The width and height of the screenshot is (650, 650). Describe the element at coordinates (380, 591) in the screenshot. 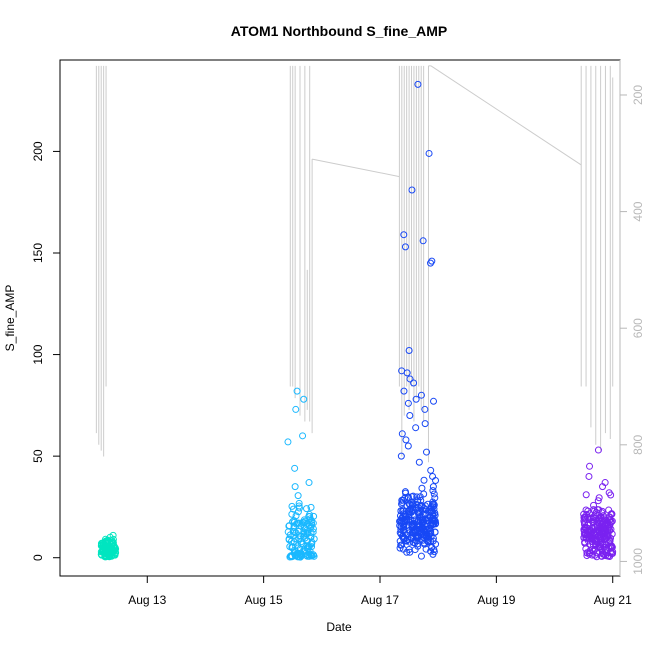

I see `x-axis: Aug 13 Aug 15 Aug 17 Aug 19 Aug 21` at that location.